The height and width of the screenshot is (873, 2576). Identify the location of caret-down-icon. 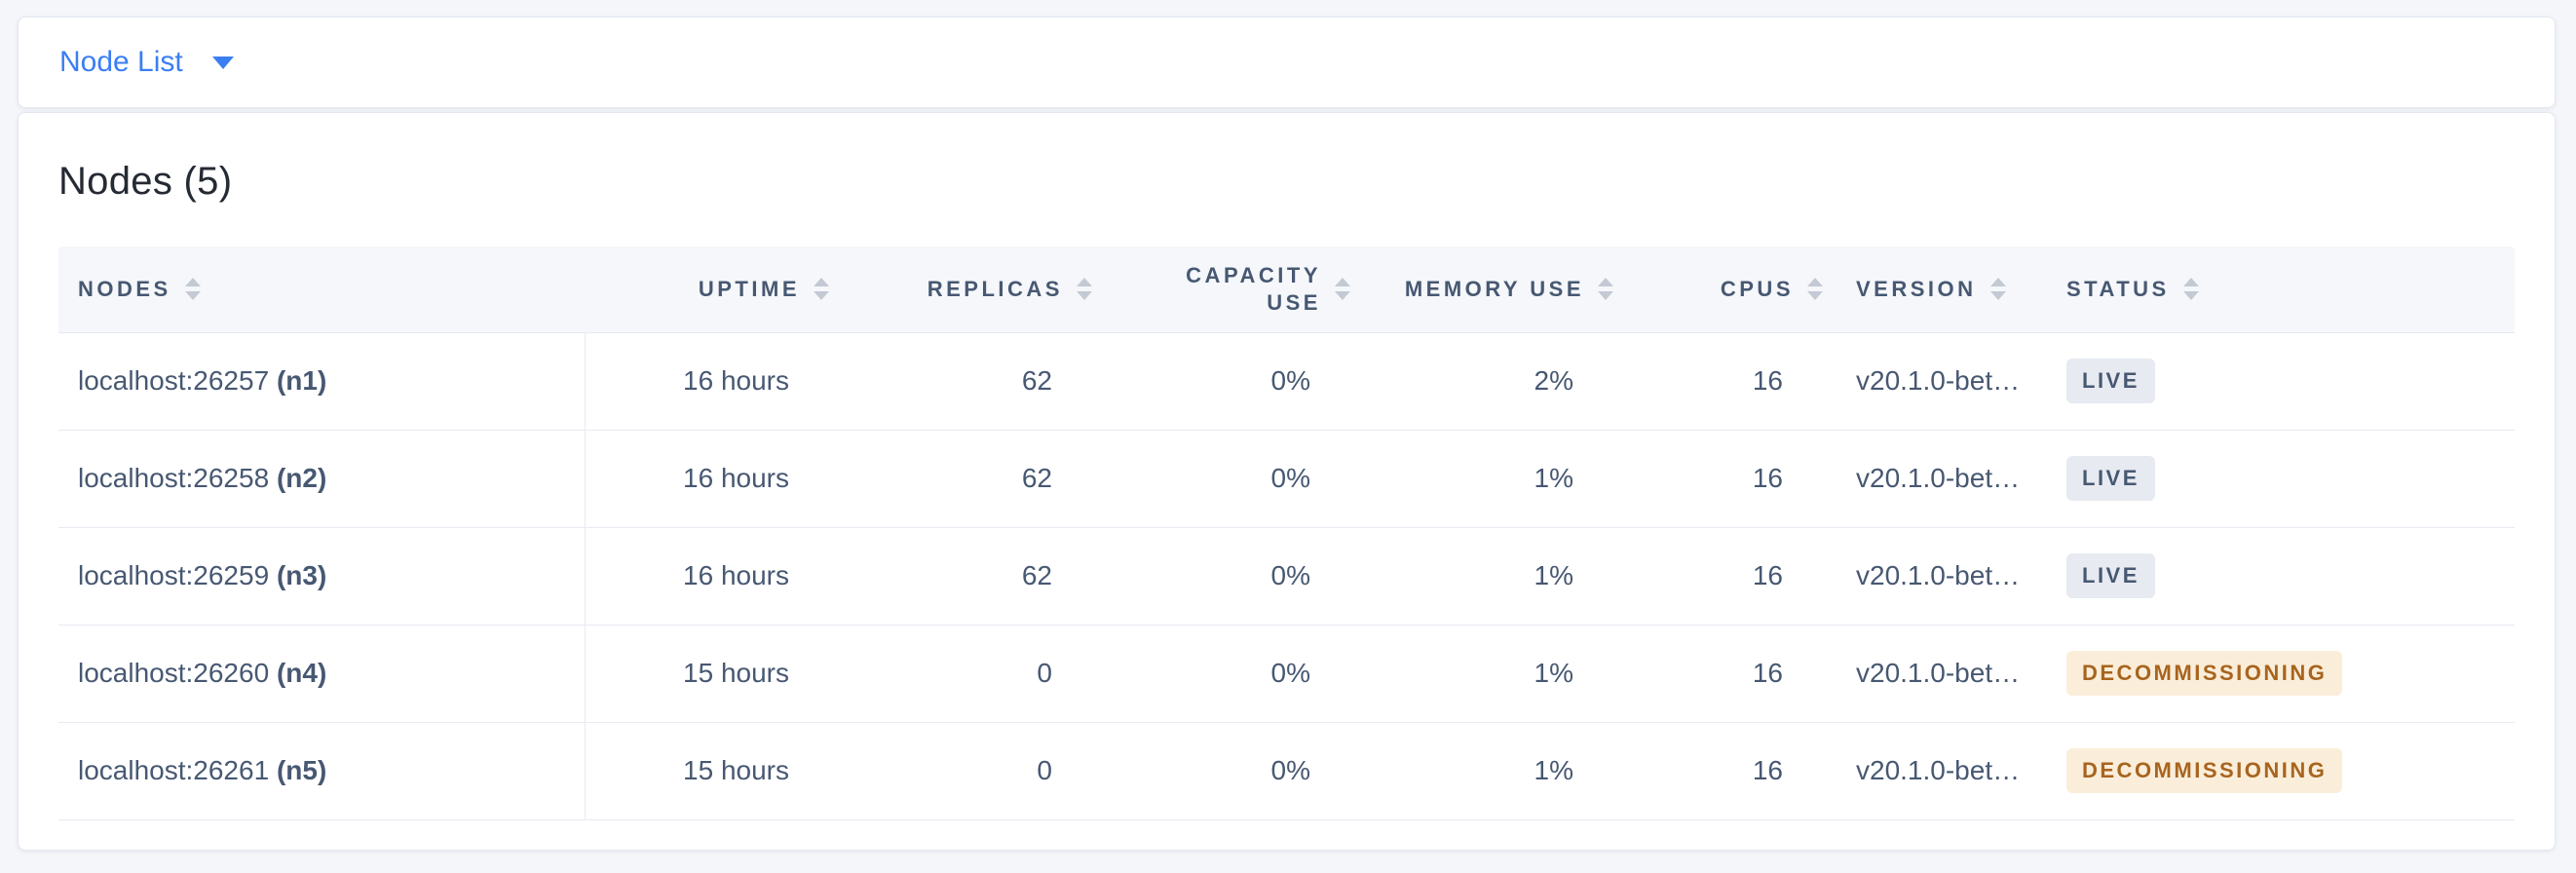
(222, 62).